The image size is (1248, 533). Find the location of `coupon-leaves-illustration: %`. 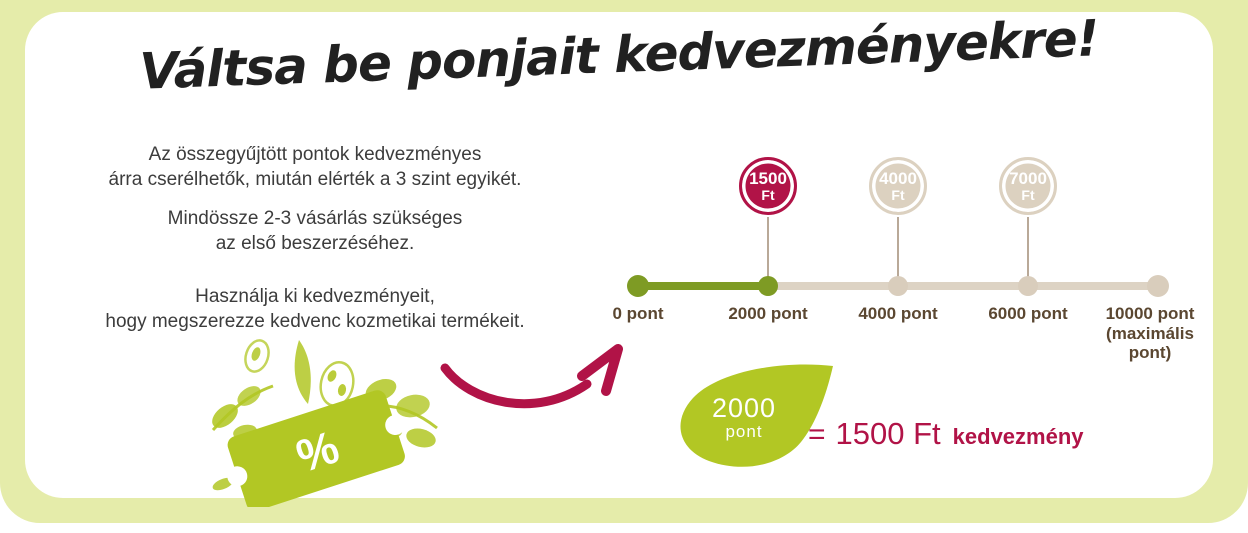

coupon-leaves-illustration: % is located at coordinates (324, 423).